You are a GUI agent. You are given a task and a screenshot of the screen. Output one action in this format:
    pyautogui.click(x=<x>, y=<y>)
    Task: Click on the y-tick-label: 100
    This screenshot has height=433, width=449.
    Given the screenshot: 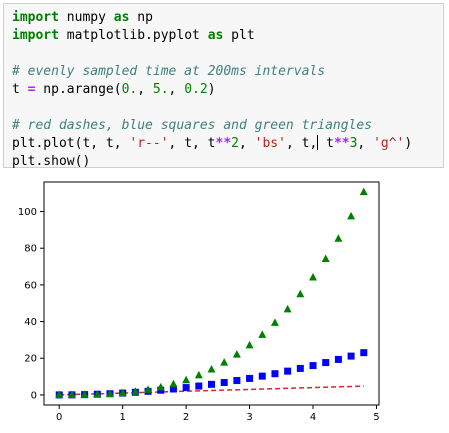 What is the action you would take?
    pyautogui.click(x=27, y=212)
    